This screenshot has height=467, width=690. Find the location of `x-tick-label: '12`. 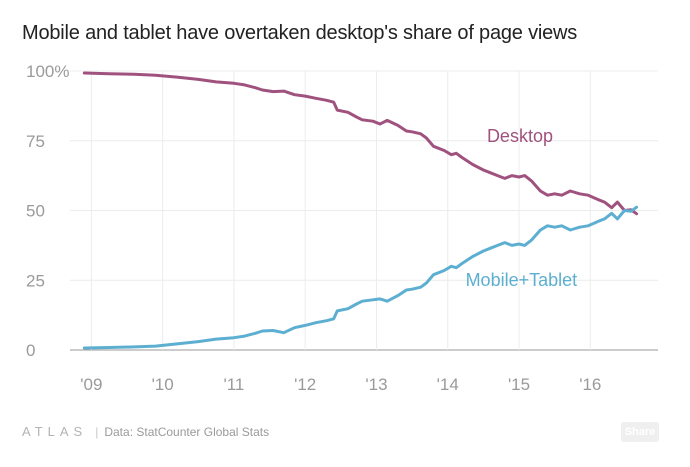

x-tick-label: '12 is located at coordinates (305, 384).